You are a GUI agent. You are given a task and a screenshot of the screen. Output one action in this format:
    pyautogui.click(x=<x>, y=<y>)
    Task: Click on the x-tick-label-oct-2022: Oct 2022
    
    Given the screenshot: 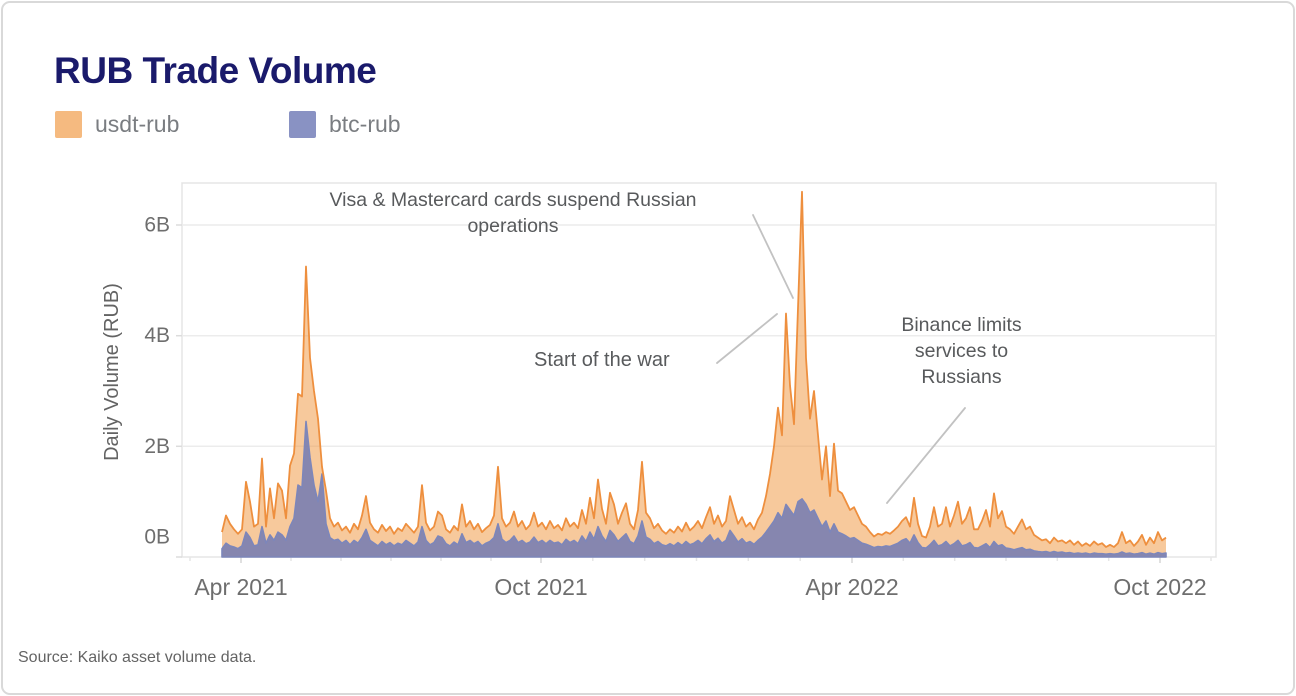 What is the action you would take?
    pyautogui.click(x=1159, y=587)
    